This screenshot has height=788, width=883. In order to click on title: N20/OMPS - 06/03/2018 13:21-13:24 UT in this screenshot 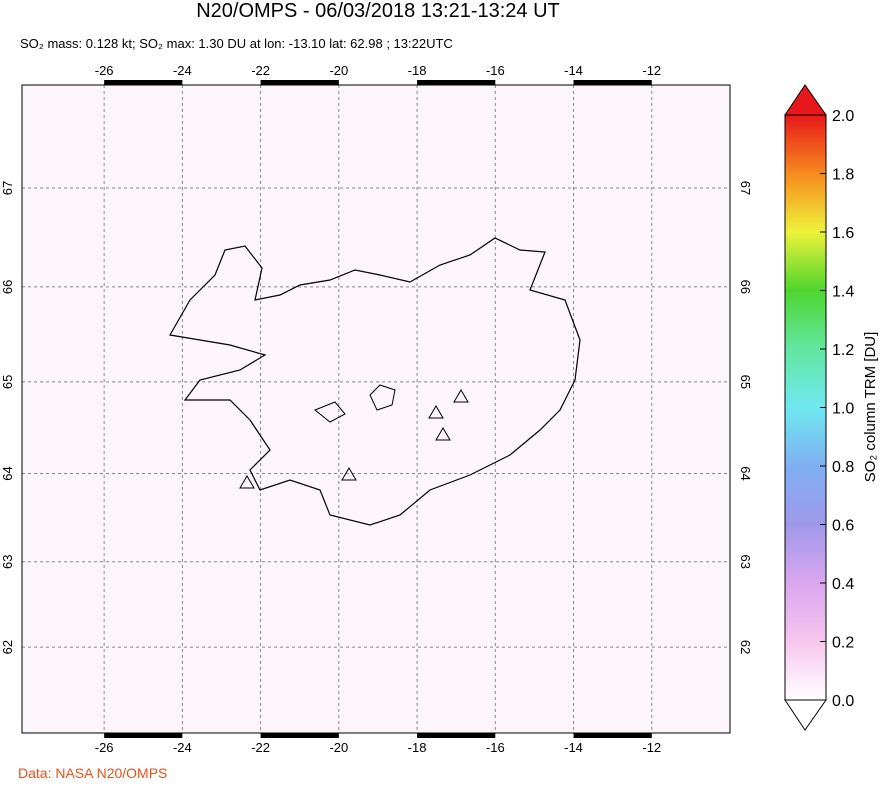, I will do `click(378, 11)`.